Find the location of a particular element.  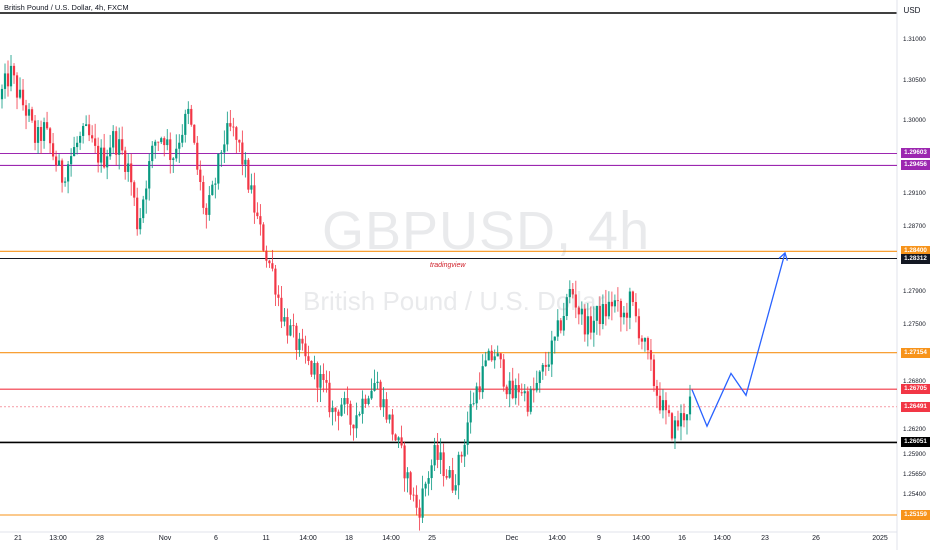

level-label-0: 1.29603 is located at coordinates (915, 153).